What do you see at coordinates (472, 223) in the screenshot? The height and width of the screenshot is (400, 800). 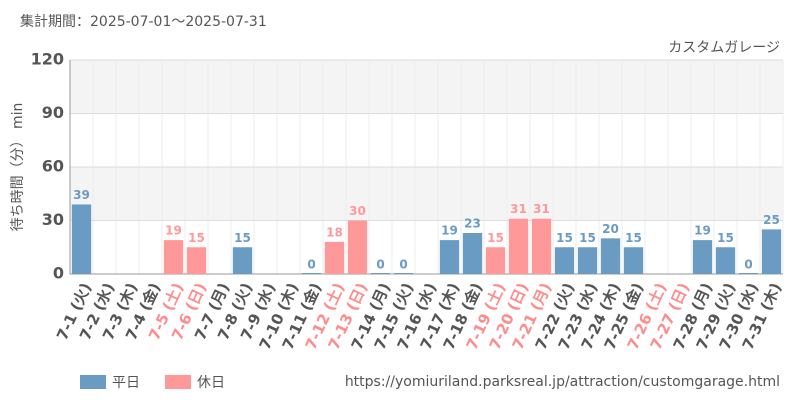 I see `value-label: 23` at bounding box center [472, 223].